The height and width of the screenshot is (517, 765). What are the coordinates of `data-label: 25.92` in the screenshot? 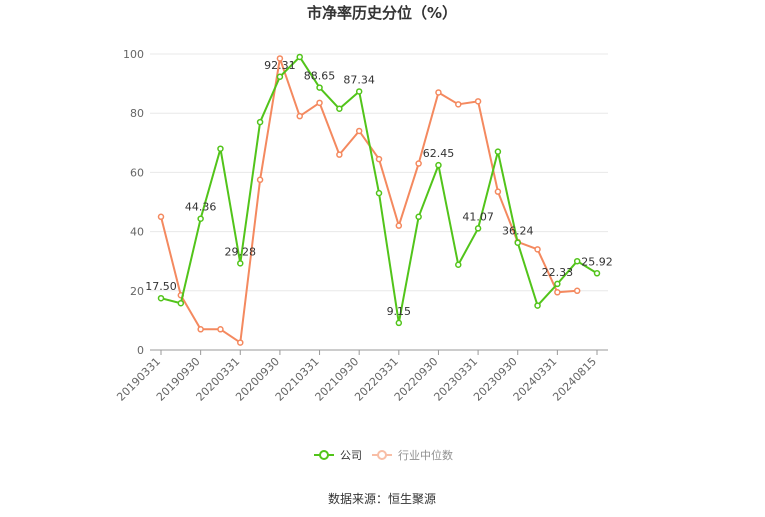 It's located at (597, 261).